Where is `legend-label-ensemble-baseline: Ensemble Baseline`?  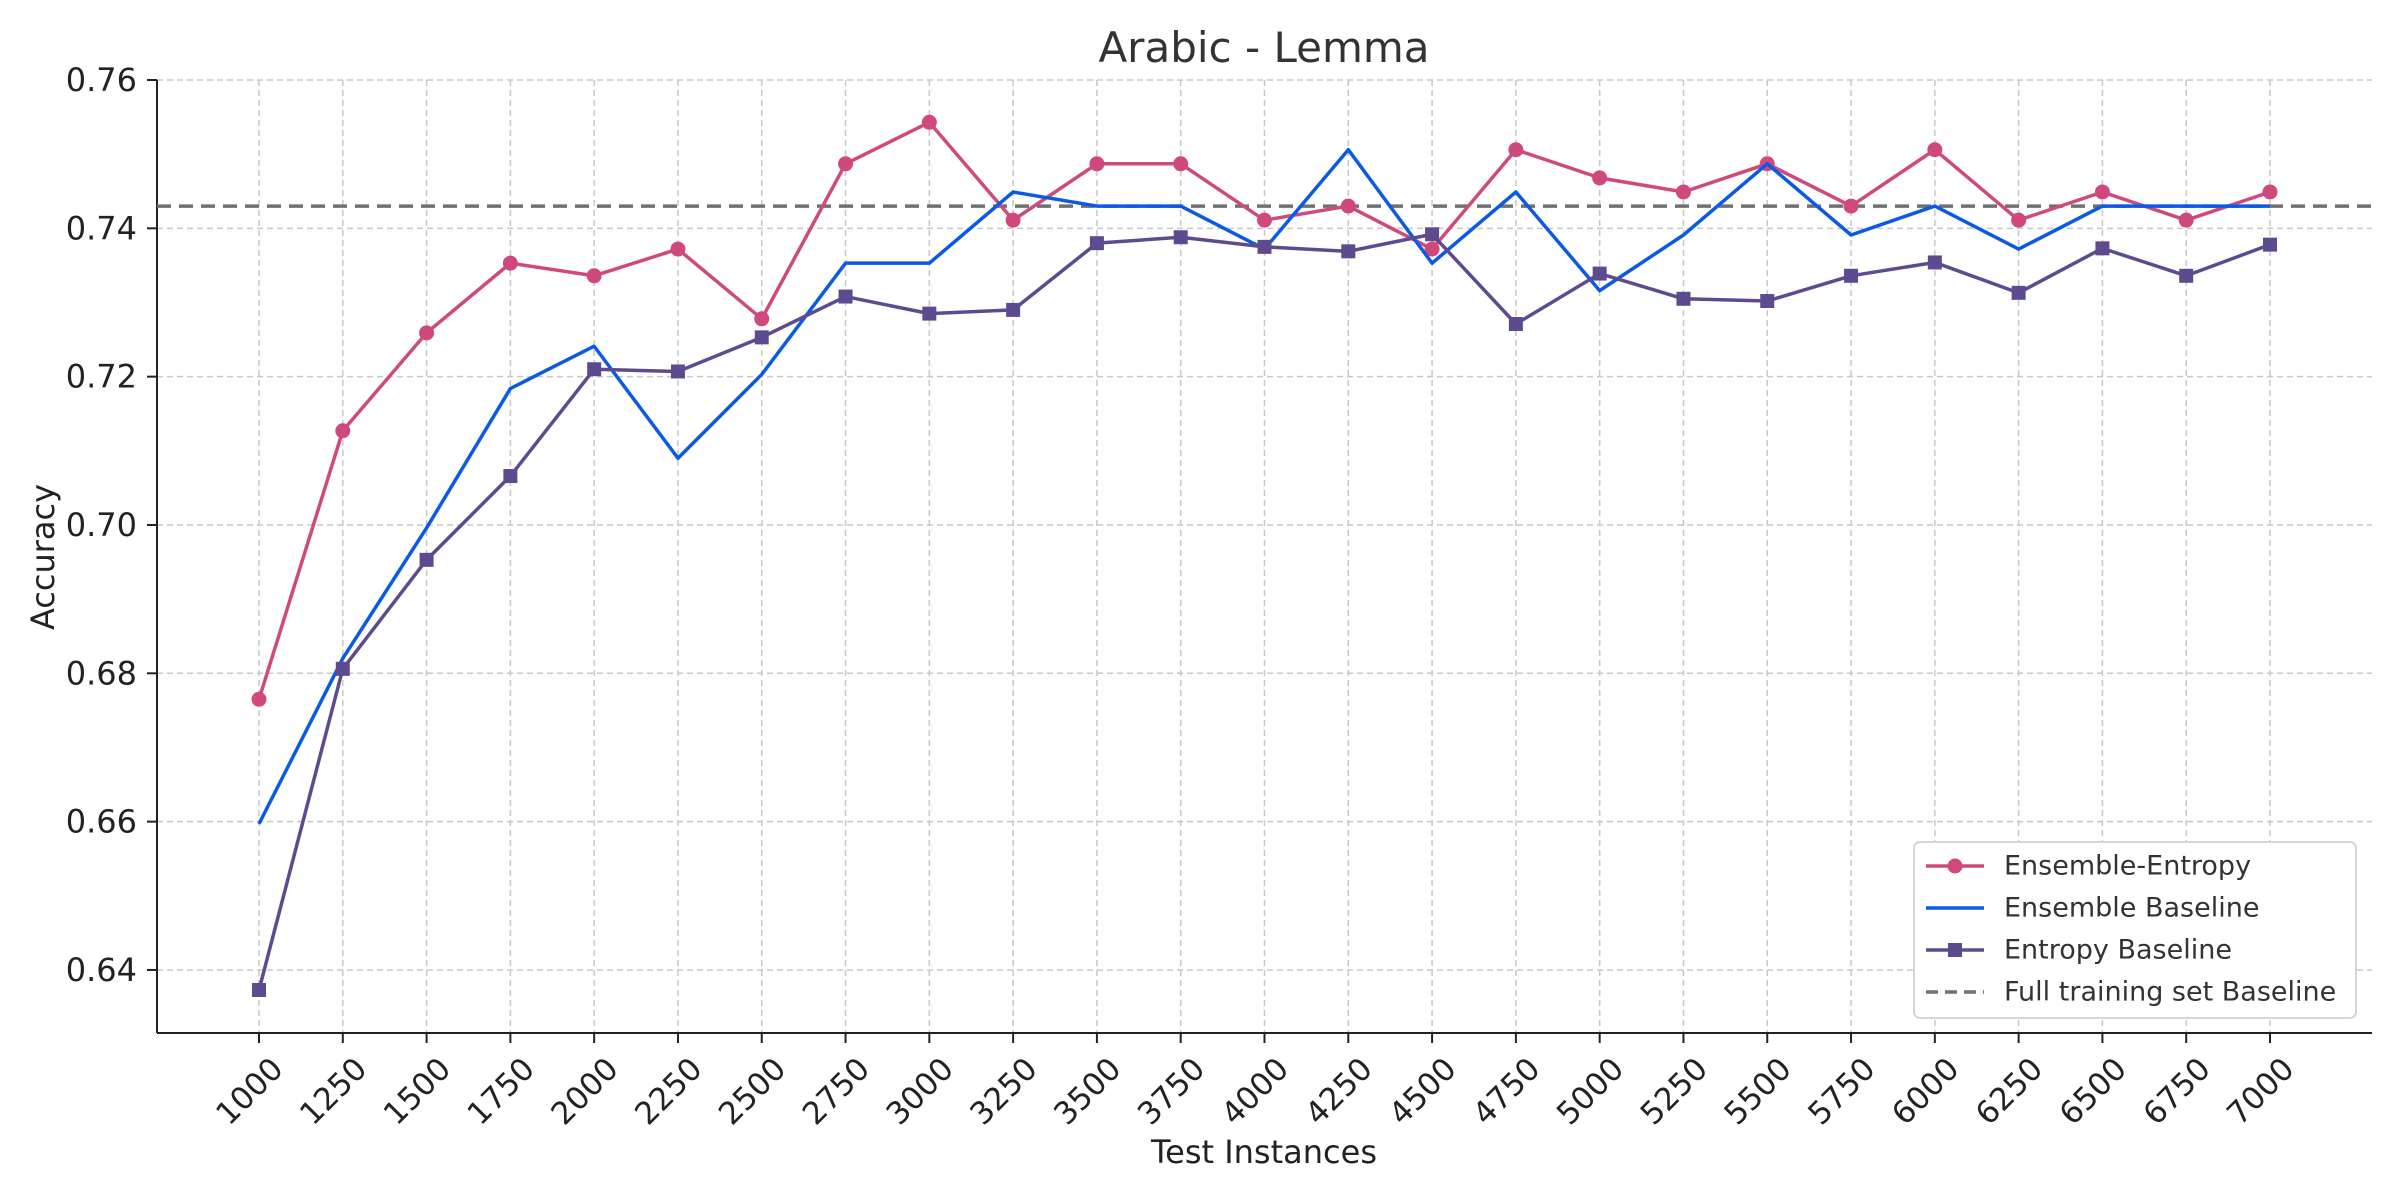 legend-label-ensemble-baseline: Ensemble Baseline is located at coordinates (2131, 908).